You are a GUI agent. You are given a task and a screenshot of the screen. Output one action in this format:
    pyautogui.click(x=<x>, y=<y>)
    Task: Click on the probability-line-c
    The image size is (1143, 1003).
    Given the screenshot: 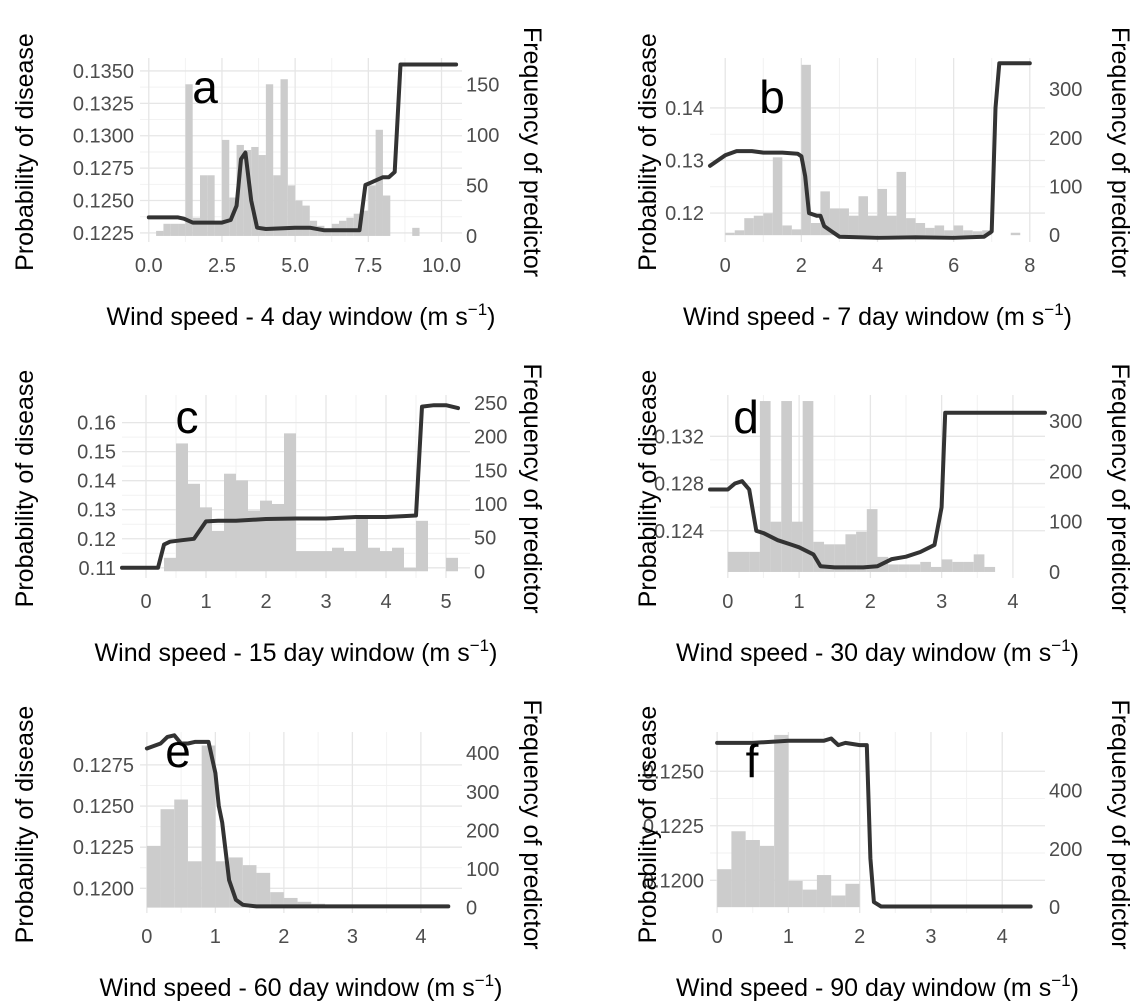 What is the action you would take?
    pyautogui.click(x=290, y=486)
    